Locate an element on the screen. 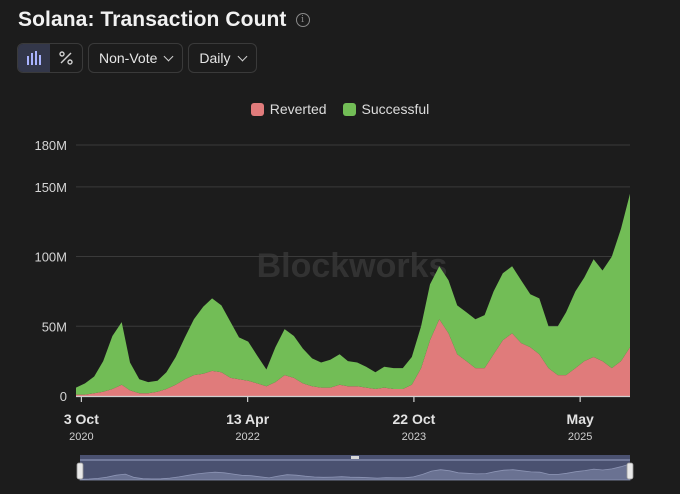 The image size is (680, 494). chart-controls: Non-Vote Daily is located at coordinates (137, 58).